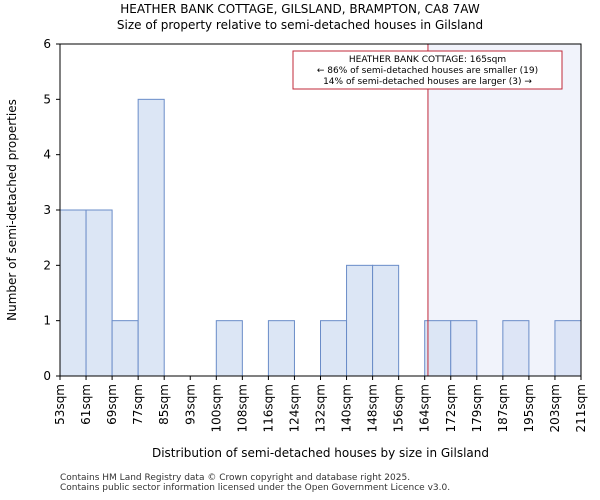 The height and width of the screenshot is (500, 600). I want to click on y-tick-label: 2, so click(47, 265).